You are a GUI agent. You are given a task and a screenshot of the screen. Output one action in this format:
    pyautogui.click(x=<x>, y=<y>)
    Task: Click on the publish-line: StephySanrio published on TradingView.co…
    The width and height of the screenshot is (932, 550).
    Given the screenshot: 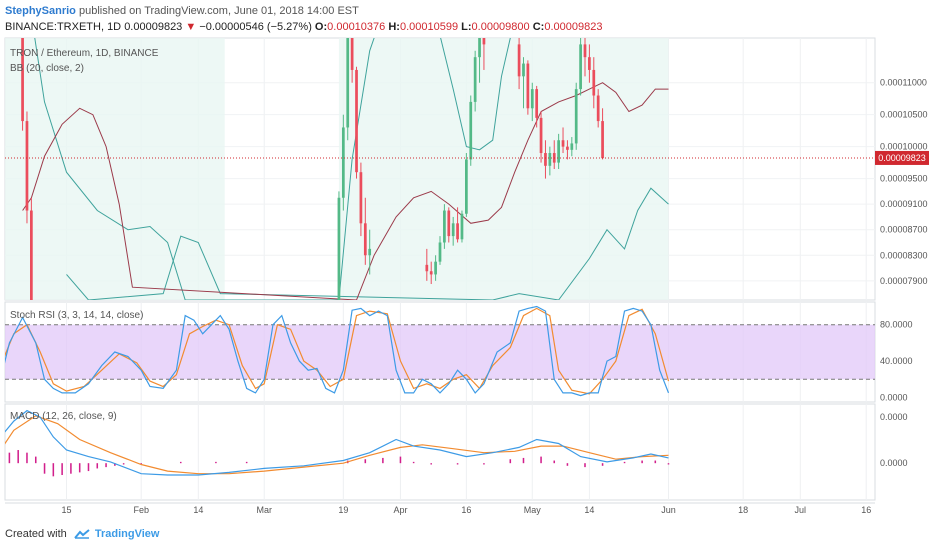 What is the action you would take?
    pyautogui.click(x=182, y=11)
    